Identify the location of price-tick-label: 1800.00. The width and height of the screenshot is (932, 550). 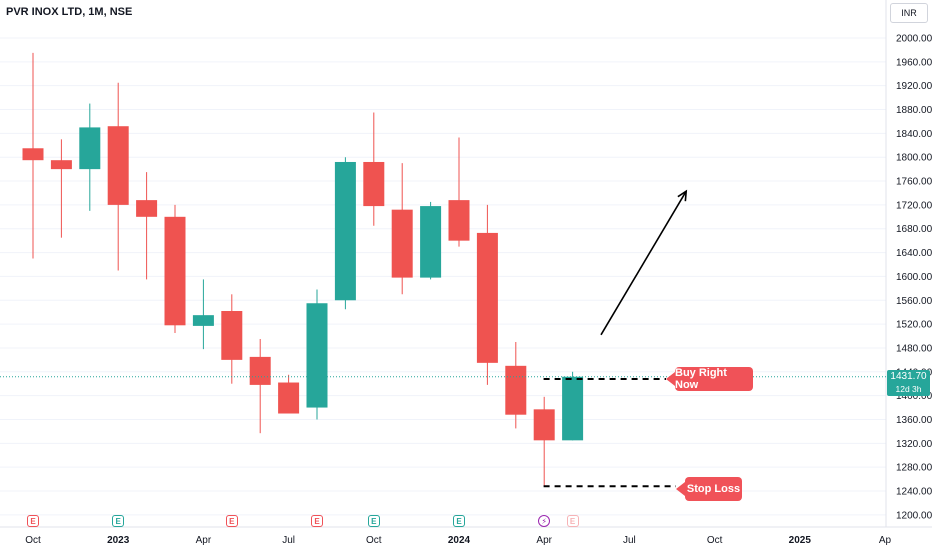
(914, 158).